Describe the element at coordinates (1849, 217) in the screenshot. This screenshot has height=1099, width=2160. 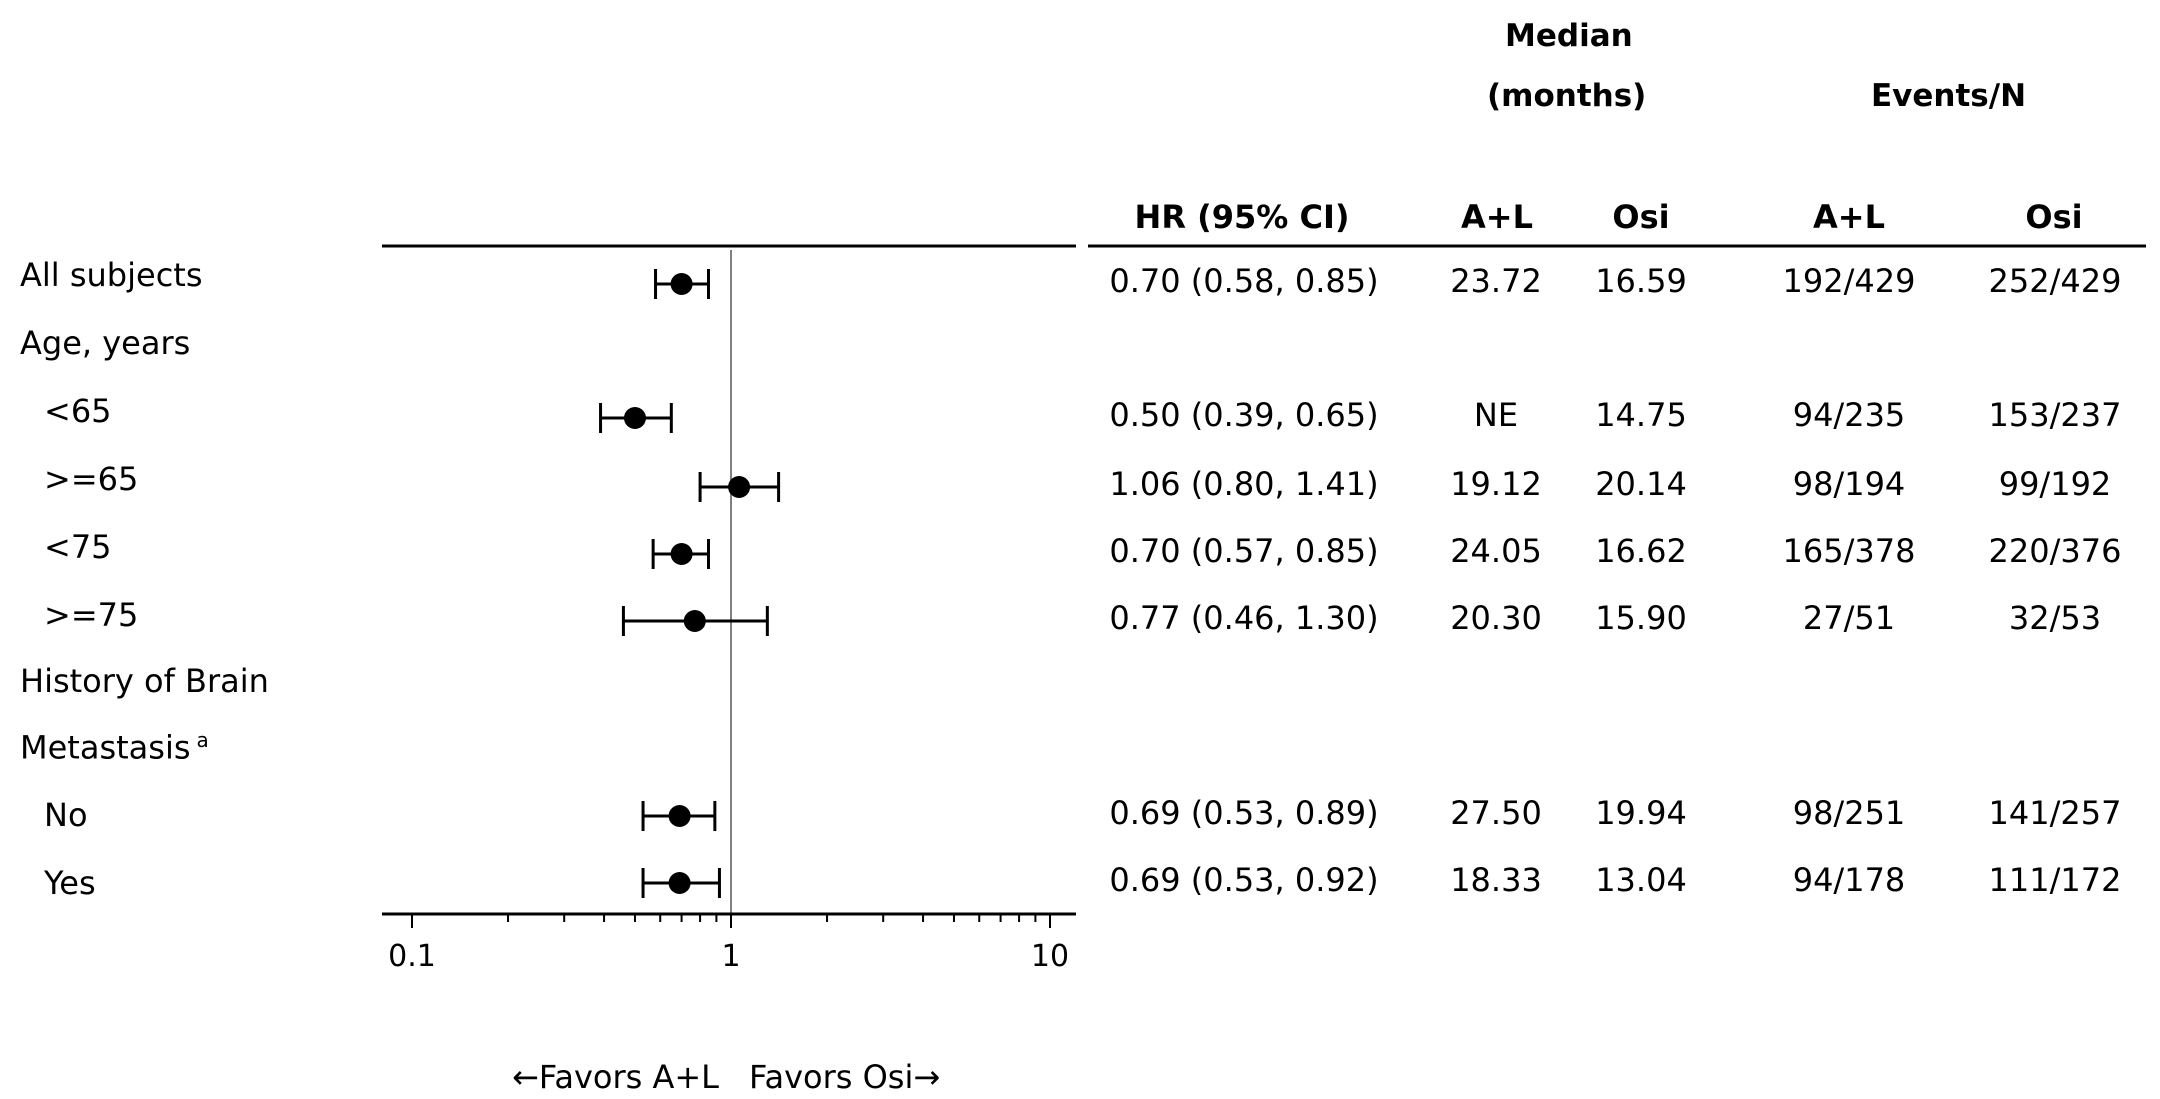
I see `events-al-column-header: A+L` at that location.